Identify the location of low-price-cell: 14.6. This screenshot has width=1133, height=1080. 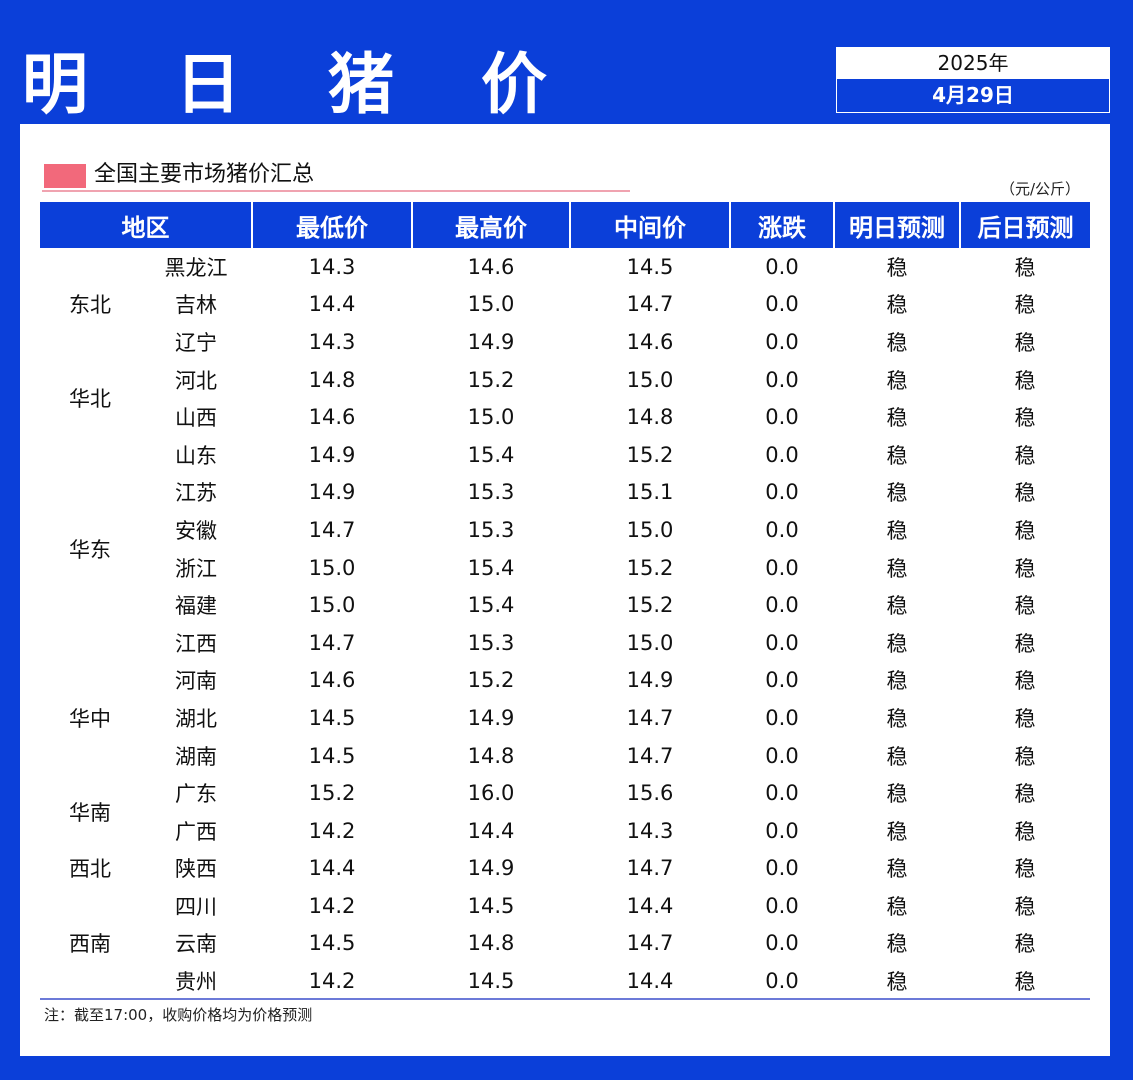
(332, 680).